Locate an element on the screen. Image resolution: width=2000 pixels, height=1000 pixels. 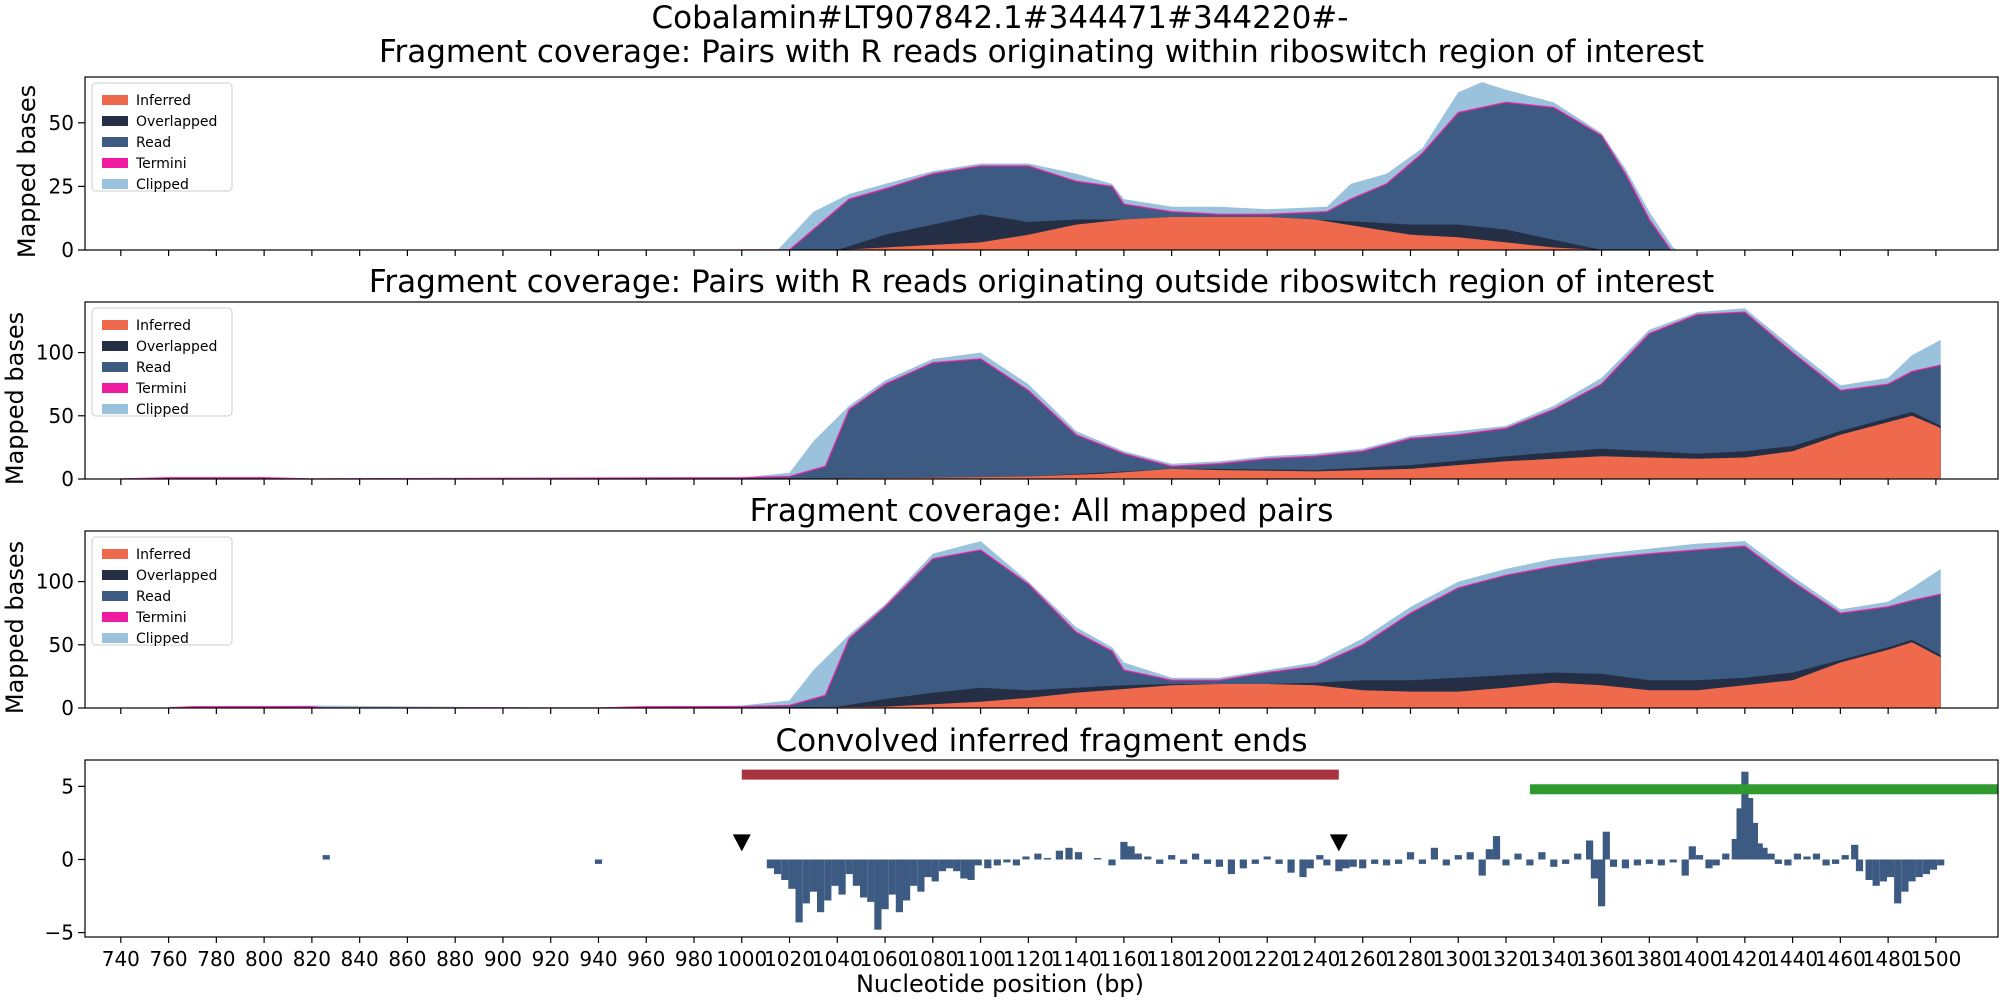
x-tick-label: 1120 is located at coordinates (1028, 959).